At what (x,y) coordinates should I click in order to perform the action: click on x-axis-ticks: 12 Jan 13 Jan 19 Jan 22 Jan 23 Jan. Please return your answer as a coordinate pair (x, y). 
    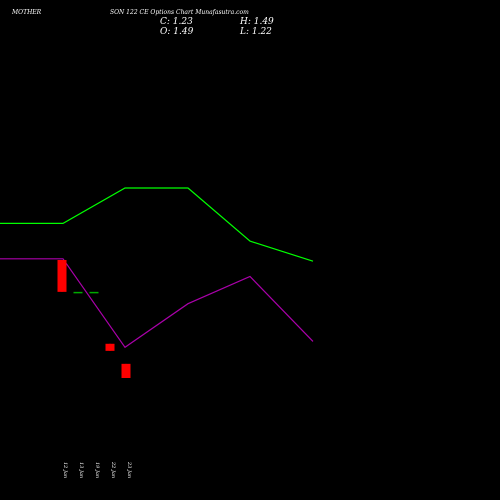
    Looking at the image, I should click on (97, 469).